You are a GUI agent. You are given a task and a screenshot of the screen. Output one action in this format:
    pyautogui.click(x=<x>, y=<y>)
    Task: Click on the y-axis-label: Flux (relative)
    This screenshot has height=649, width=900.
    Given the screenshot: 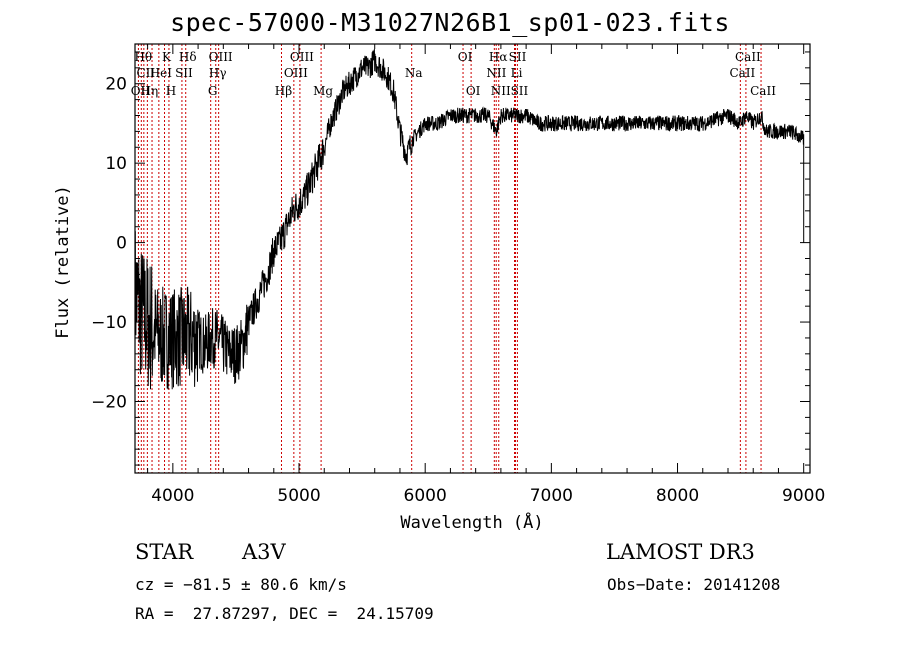 What is the action you would take?
    pyautogui.click(x=63, y=262)
    